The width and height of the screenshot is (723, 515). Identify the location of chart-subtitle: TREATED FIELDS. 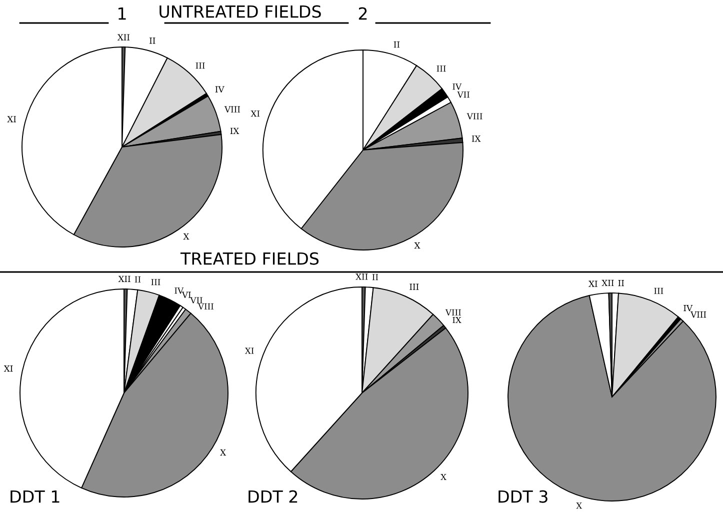
(249, 258).